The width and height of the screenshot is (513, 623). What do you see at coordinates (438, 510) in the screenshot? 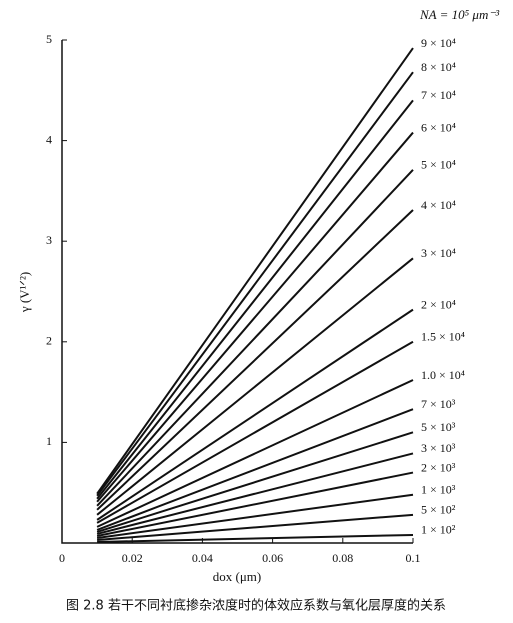
I see `series-label: 5 × 10²` at bounding box center [438, 510].